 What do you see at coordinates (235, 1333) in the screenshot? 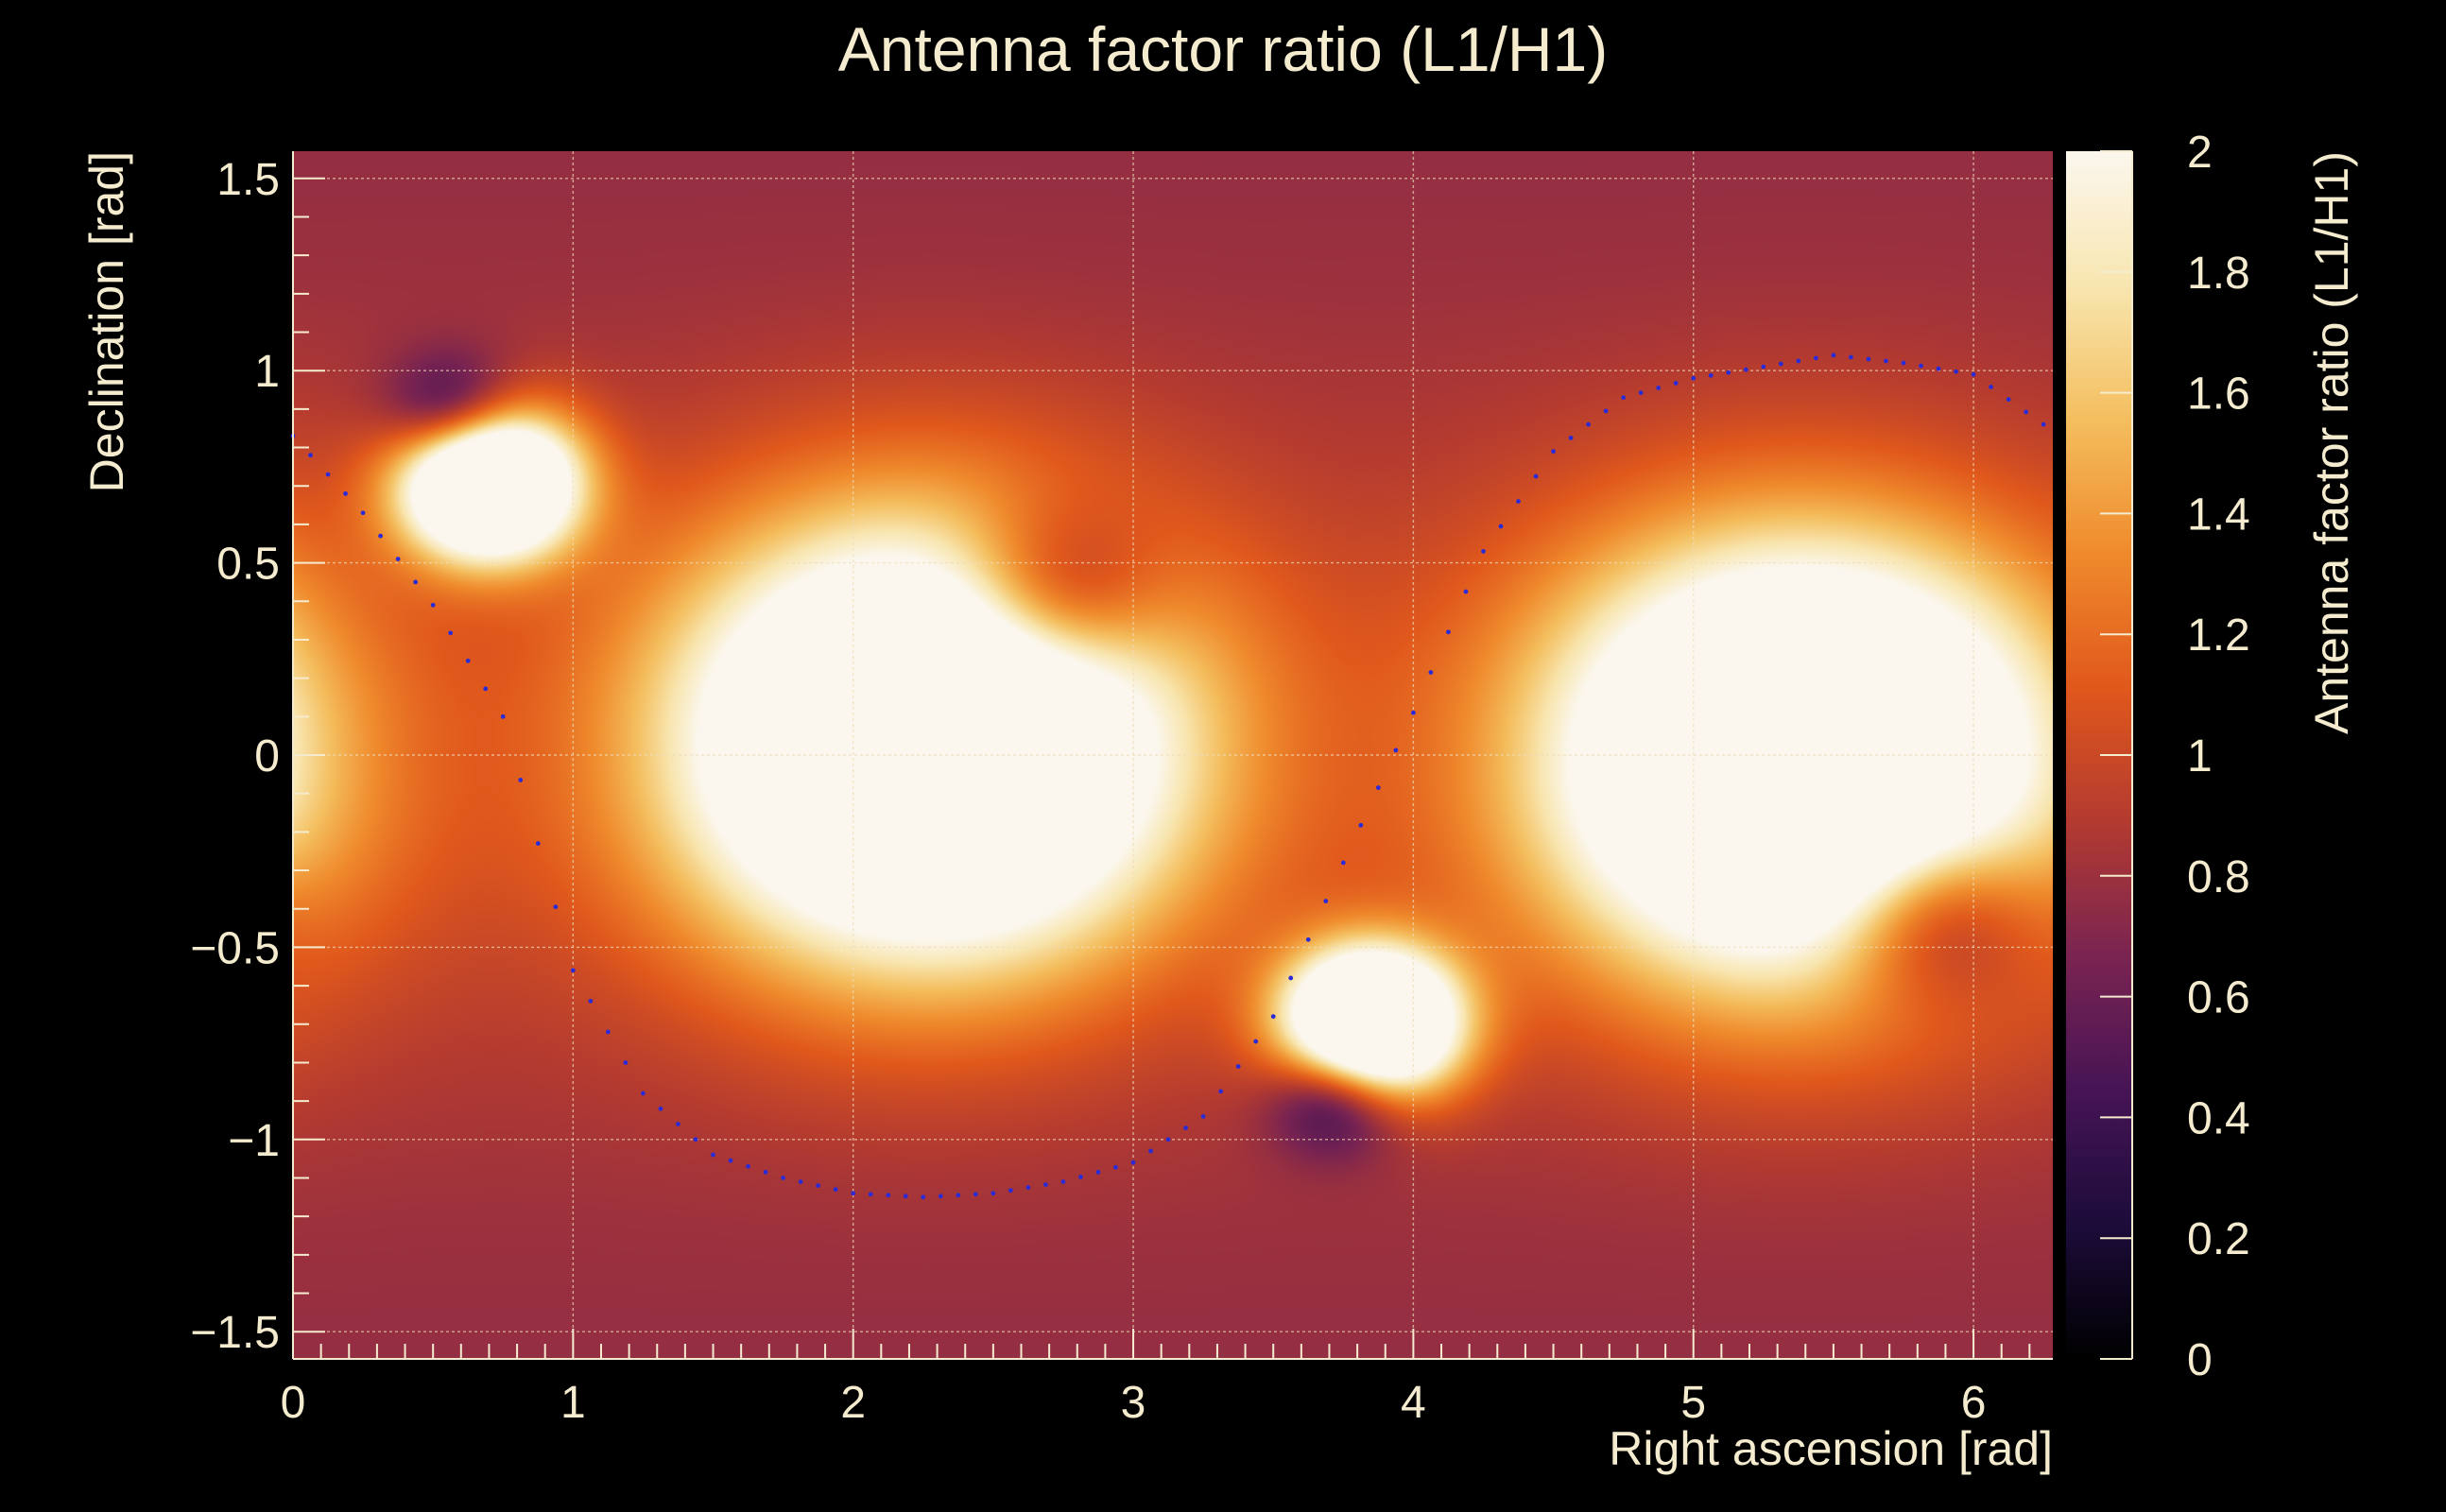
I see `y-tick-label: −1.5` at bounding box center [235, 1333].